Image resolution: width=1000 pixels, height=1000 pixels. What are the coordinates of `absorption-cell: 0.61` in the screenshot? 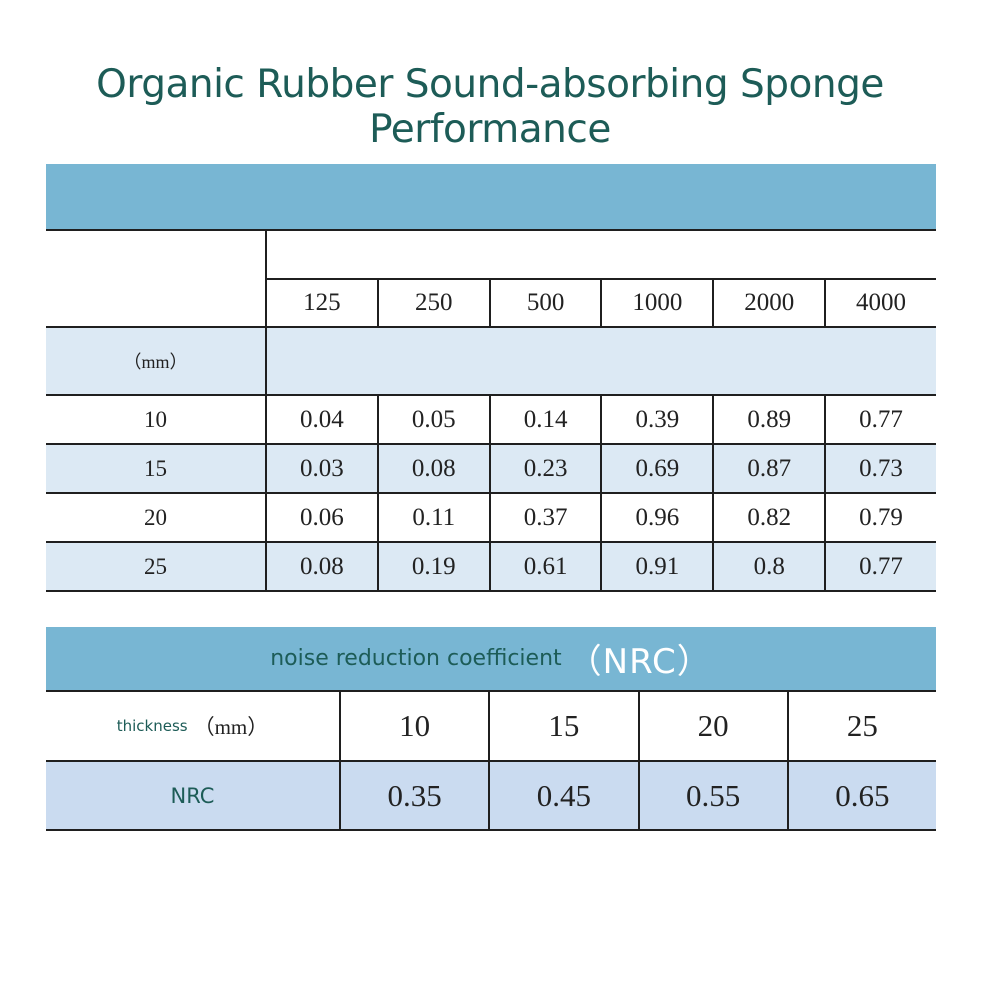 It's located at (547, 566).